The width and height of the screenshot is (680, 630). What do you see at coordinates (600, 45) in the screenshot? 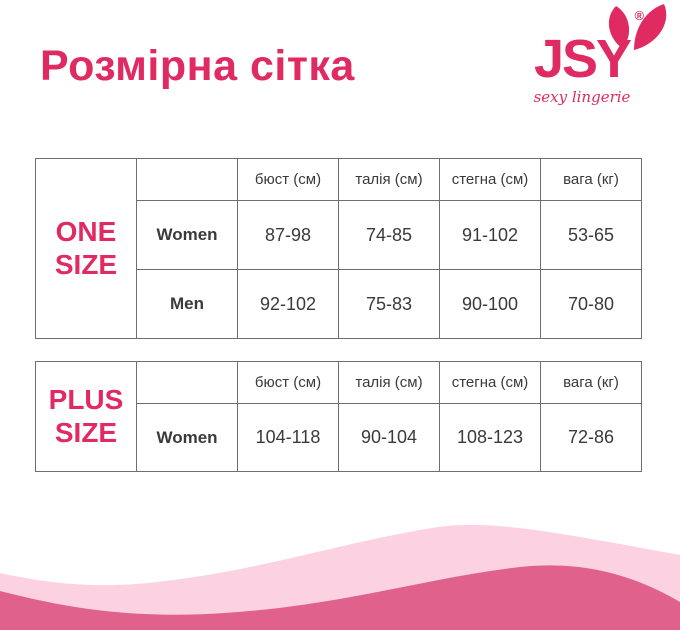
I see `logo-mark: JSY ®` at bounding box center [600, 45].